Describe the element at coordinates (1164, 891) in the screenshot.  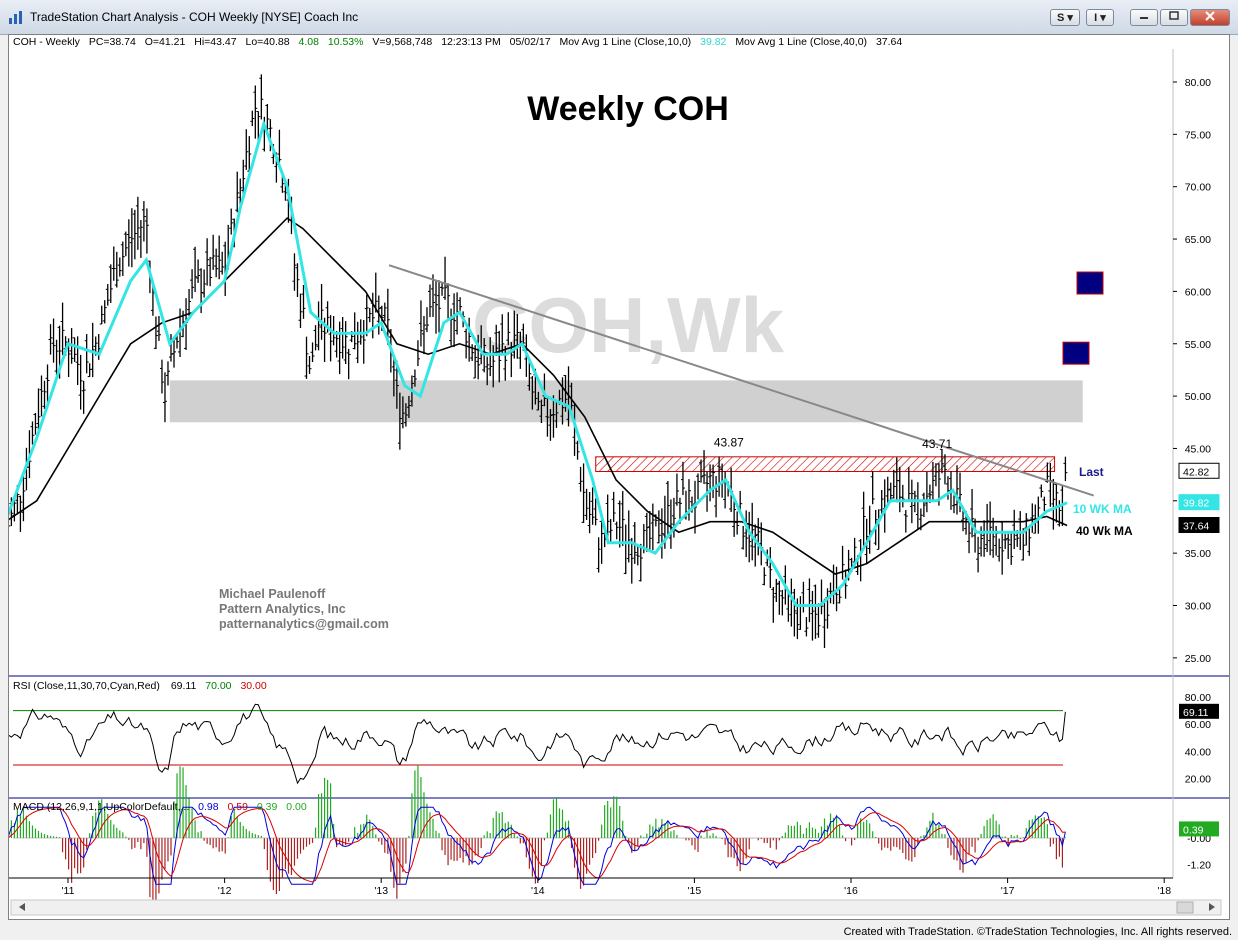
I see `x-tick-label: '18` at that location.